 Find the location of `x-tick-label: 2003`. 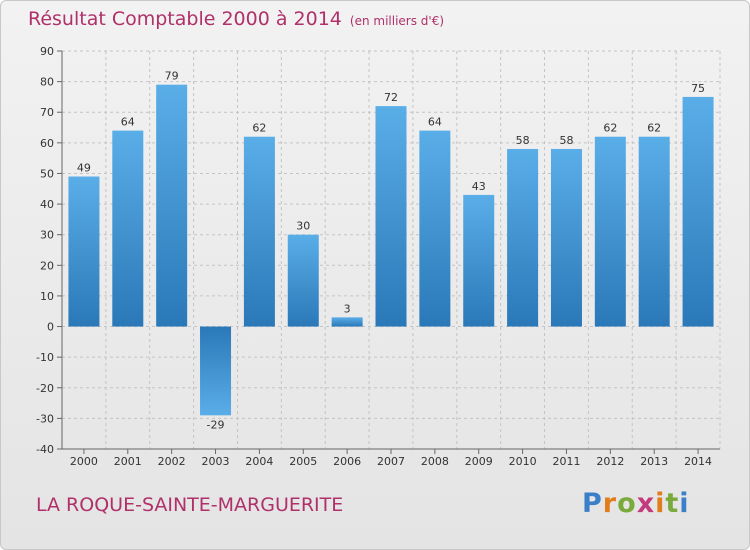

x-tick-label: 2003 is located at coordinates (216, 461).